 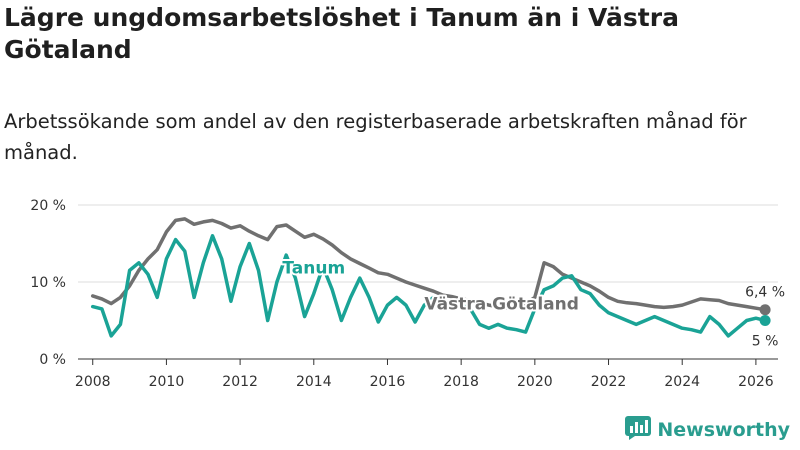 What do you see at coordinates (535, 382) in the screenshot?
I see `x-tick-label: 2020` at bounding box center [535, 382].